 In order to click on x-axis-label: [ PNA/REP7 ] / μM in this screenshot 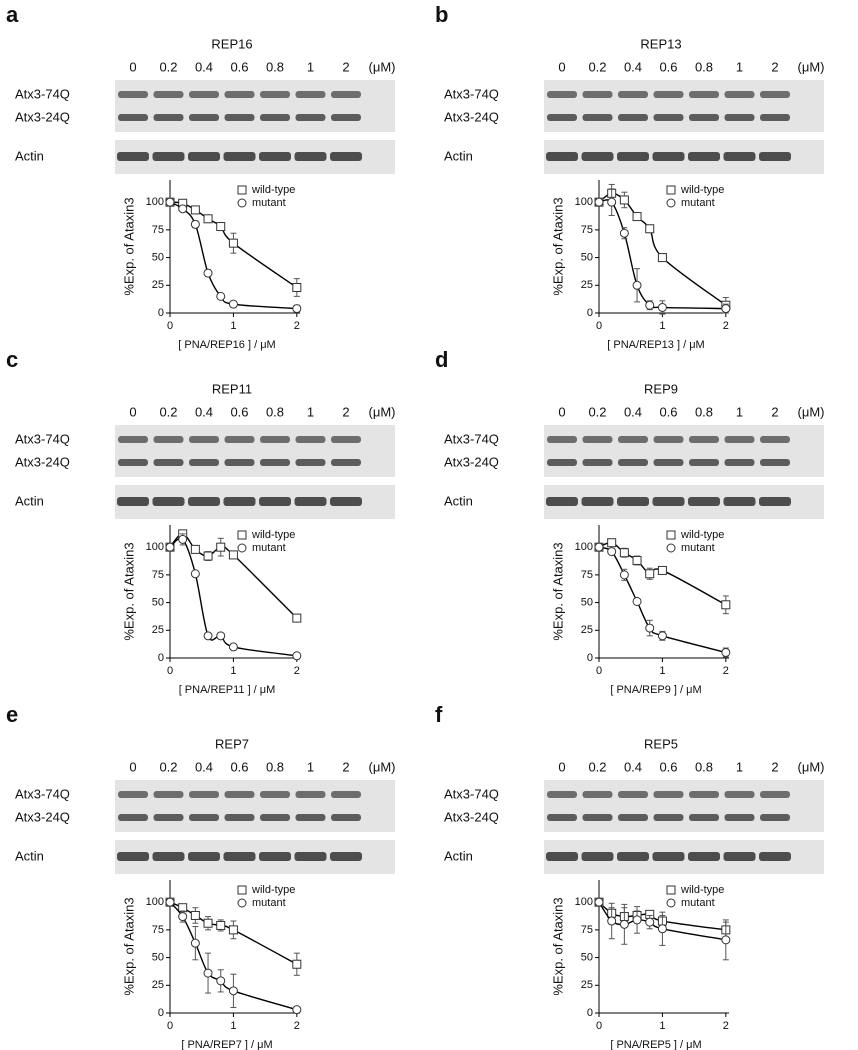, I will do `click(226, 1044)`.